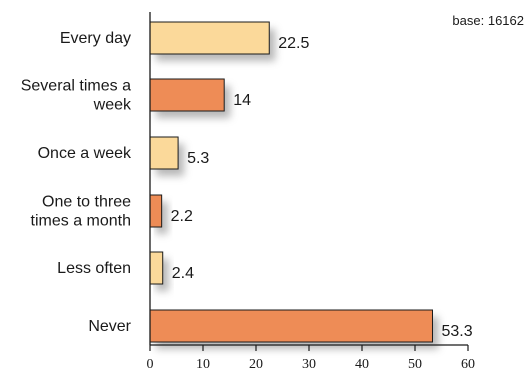 The width and height of the screenshot is (530, 376). Describe the element at coordinates (85, 153) in the screenshot. I see `category-label: Once a week` at that location.